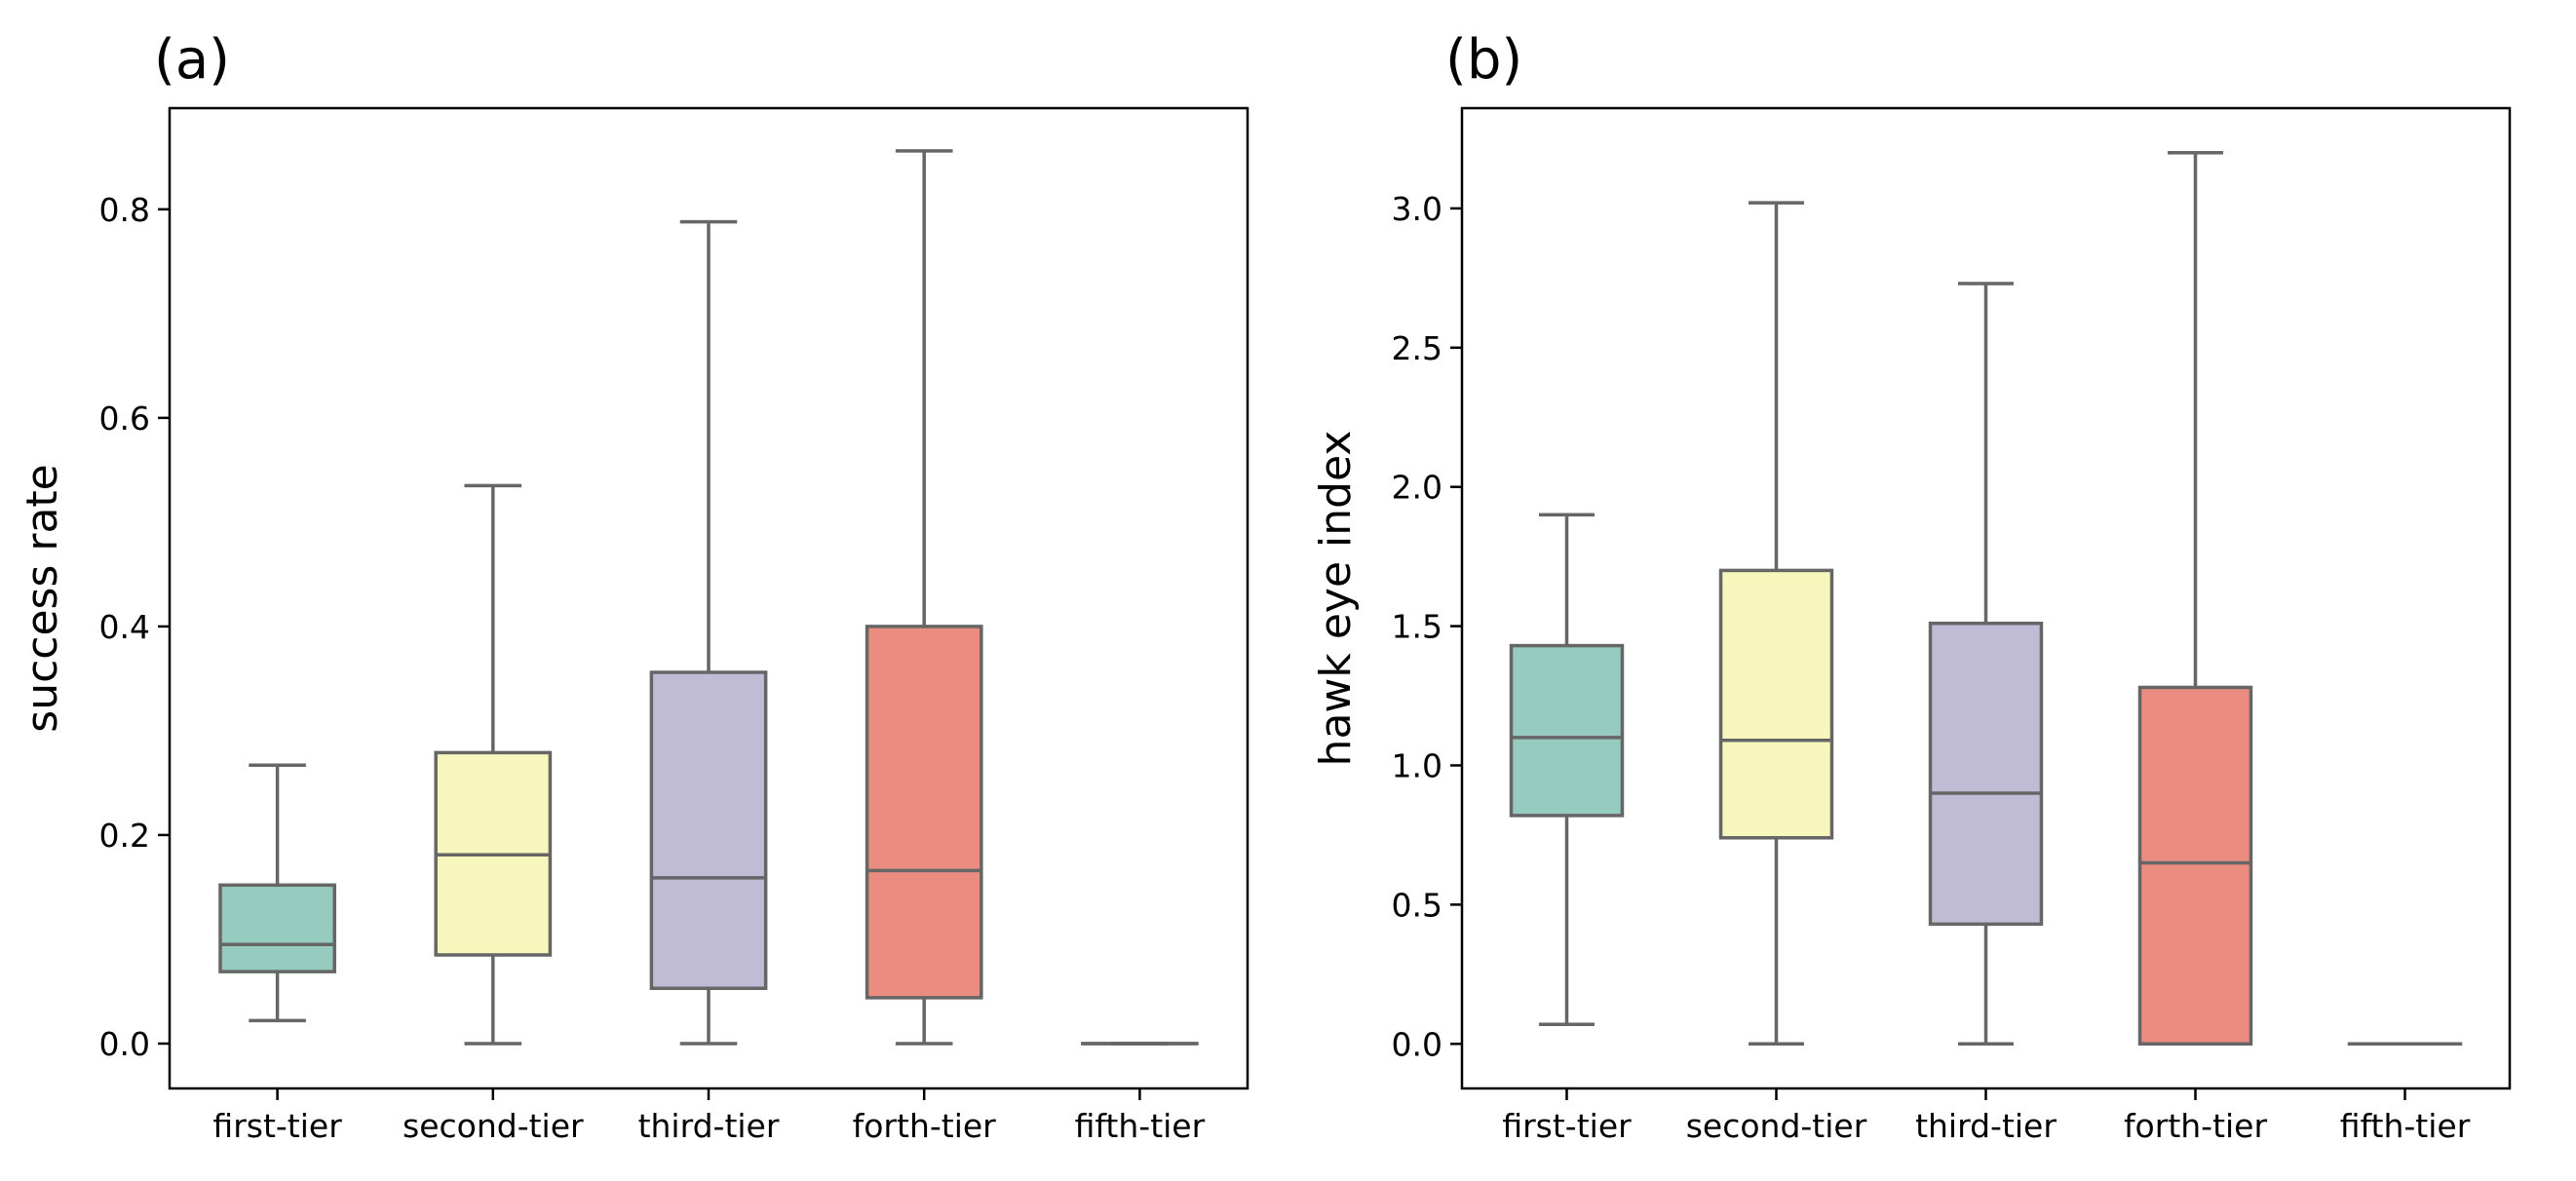  I want to click on y-axis-label: hawk eye index, so click(1336, 599).